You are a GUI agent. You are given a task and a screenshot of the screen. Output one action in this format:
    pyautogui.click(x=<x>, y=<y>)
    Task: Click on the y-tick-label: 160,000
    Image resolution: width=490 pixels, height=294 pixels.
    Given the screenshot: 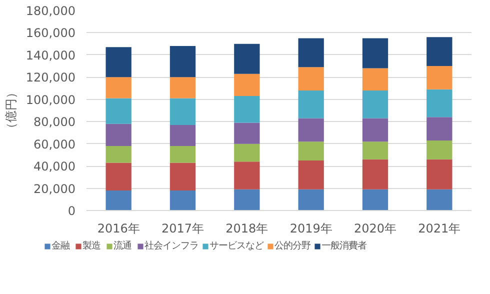 What is the action you would take?
    pyautogui.click(x=51, y=33)
    